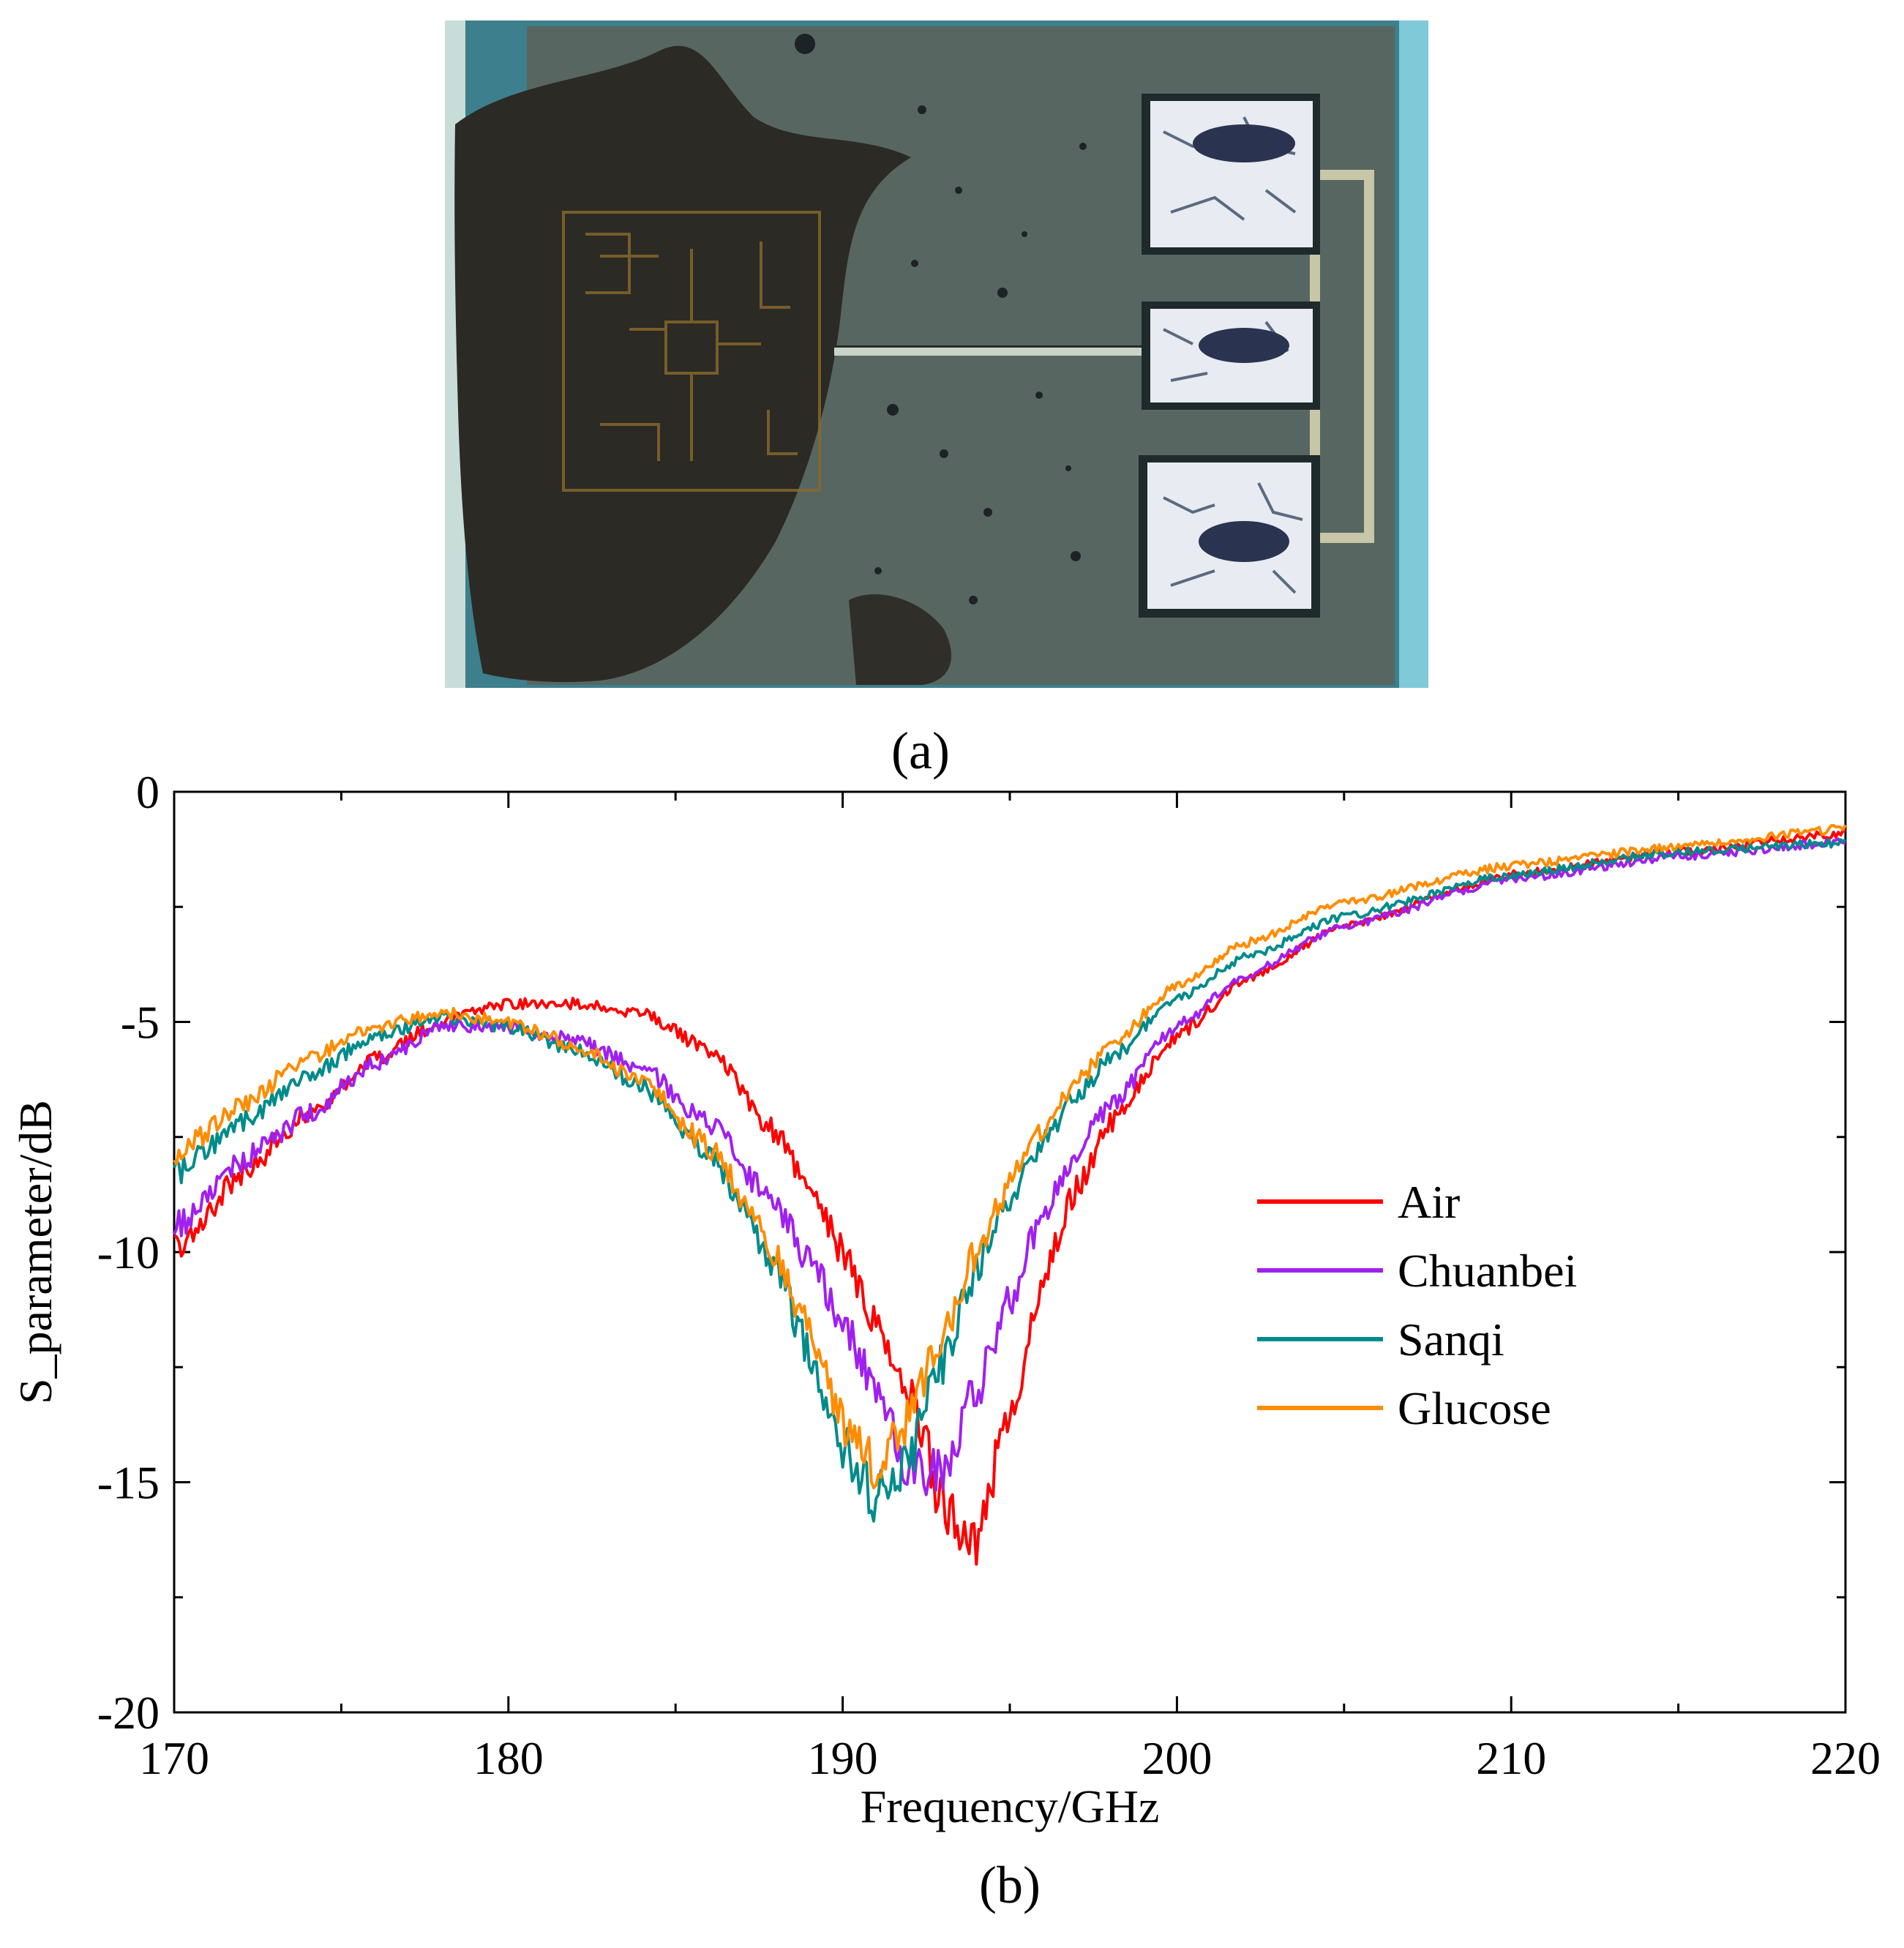 This screenshot has width=1904, height=1948. Describe the element at coordinates (843, 1758) in the screenshot. I see `x-tick-label: 190` at that location.